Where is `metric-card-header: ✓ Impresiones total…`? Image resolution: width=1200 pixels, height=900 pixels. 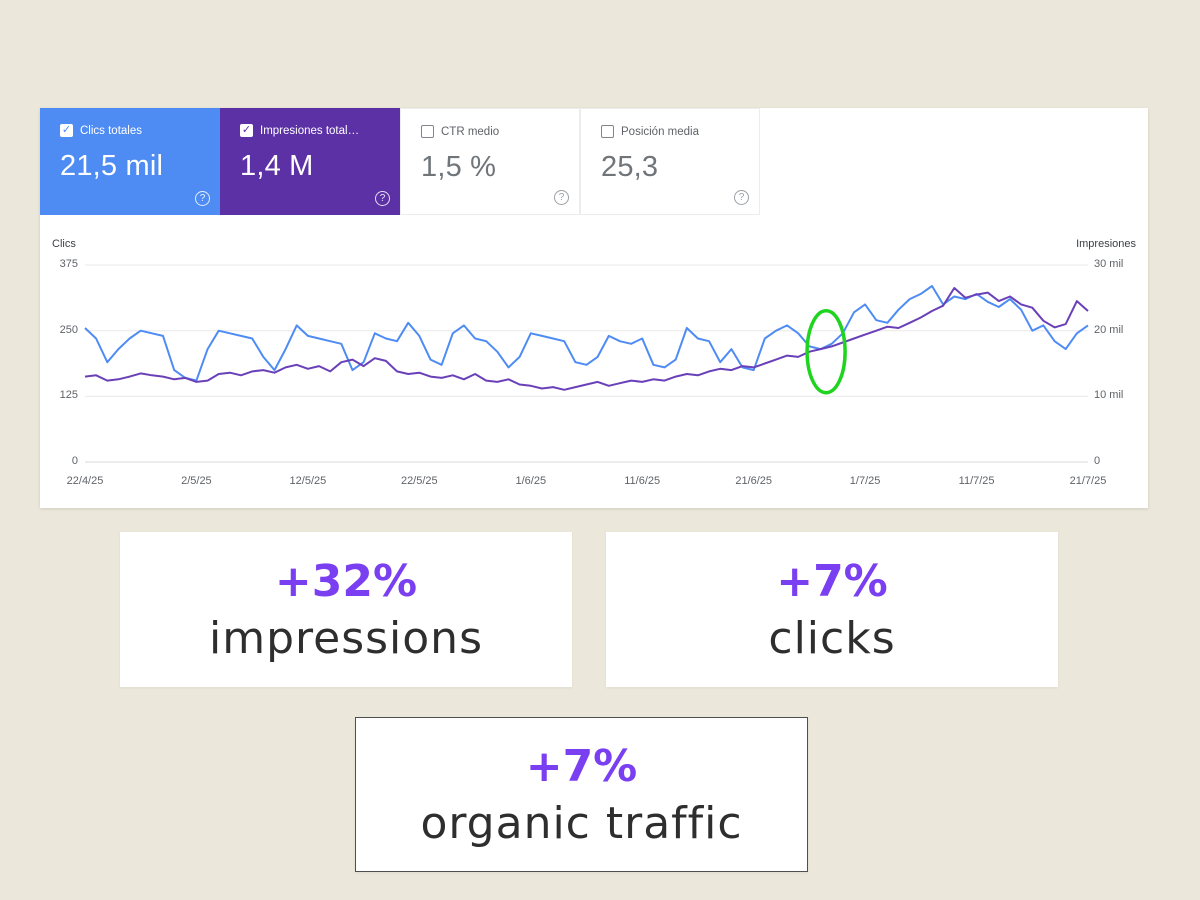
metric-card-header: ✓ Impresiones total… is located at coordinates (313, 130).